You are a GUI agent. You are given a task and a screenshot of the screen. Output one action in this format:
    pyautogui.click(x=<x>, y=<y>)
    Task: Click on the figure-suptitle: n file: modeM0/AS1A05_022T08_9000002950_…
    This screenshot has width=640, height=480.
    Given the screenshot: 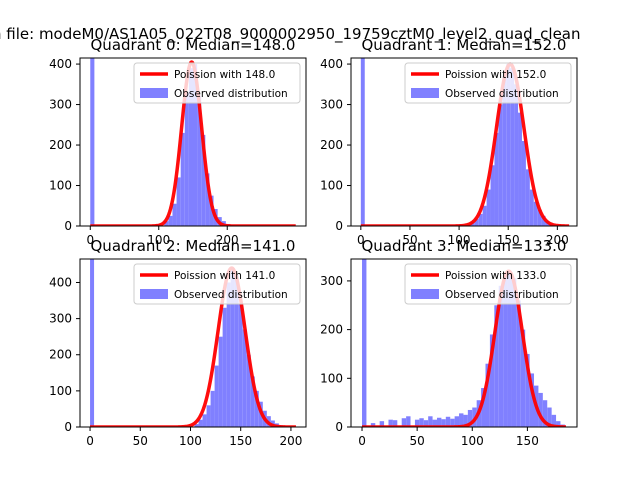 What is the action you would take?
    pyautogui.click(x=290, y=34)
    